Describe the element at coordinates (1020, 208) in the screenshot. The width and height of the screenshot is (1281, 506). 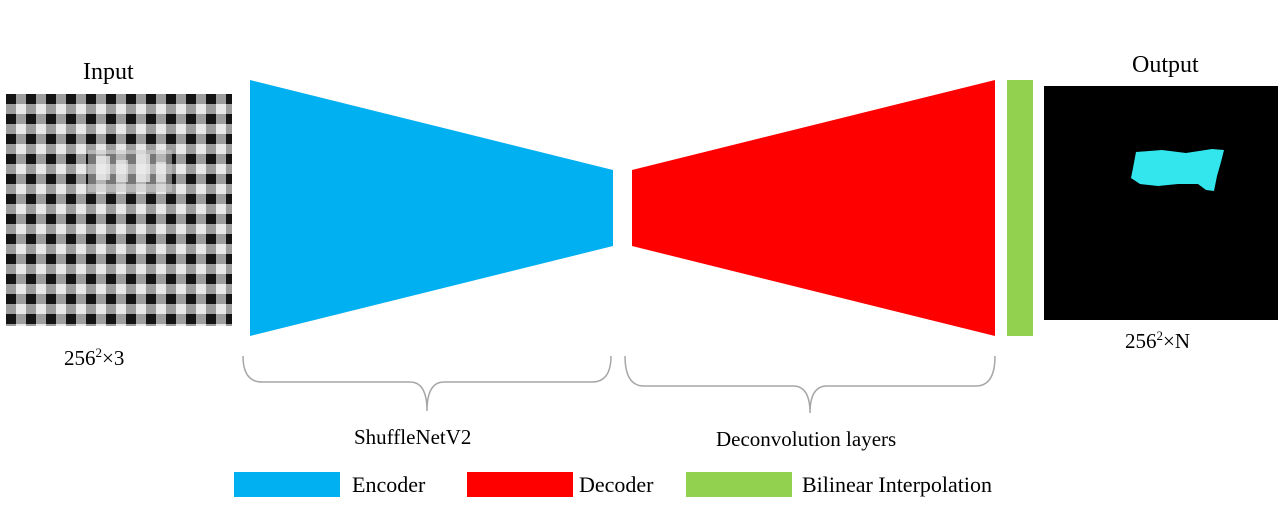
I see `bilinear-interpolation-block` at that location.